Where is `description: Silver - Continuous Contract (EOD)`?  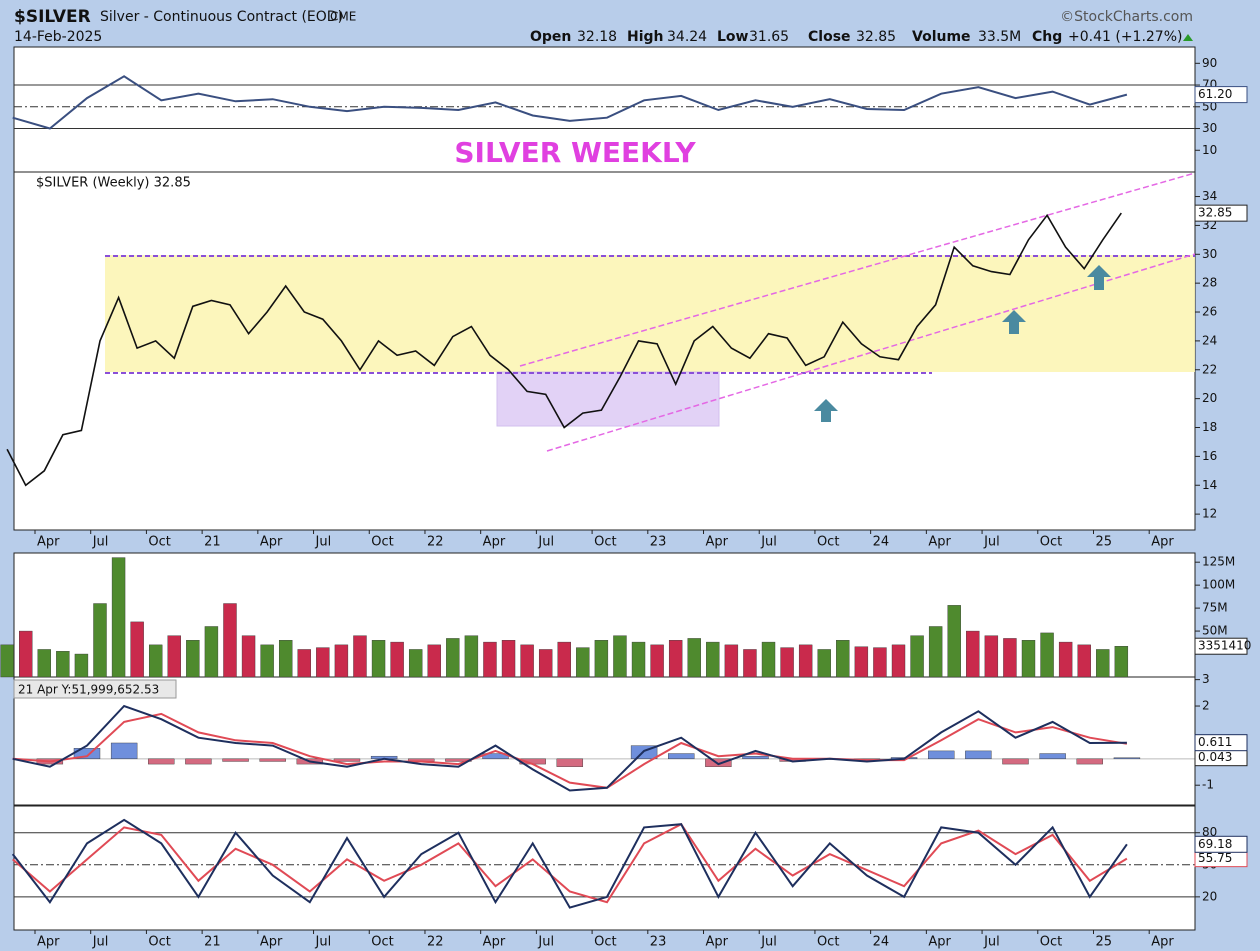 description: Silver - Continuous Contract (EOD) is located at coordinates (221, 17).